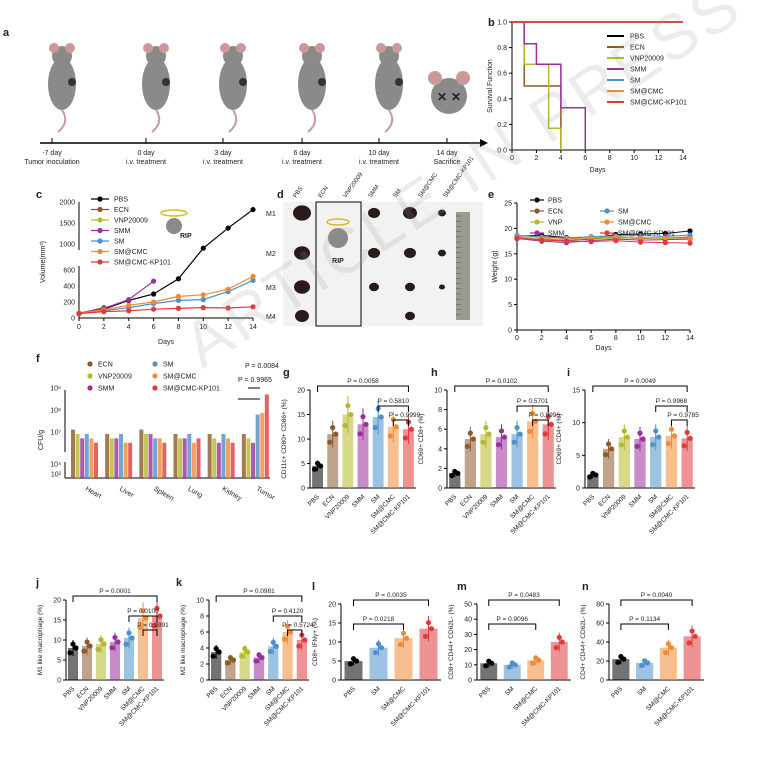  I want to click on mouse-icon, so click(312, 88).